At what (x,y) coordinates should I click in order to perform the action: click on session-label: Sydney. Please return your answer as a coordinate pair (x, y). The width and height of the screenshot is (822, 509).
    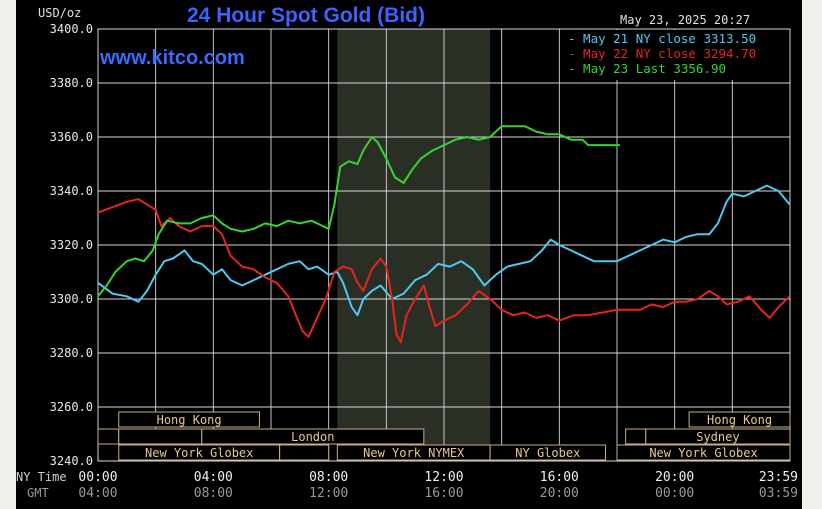
    Looking at the image, I should click on (717, 437).